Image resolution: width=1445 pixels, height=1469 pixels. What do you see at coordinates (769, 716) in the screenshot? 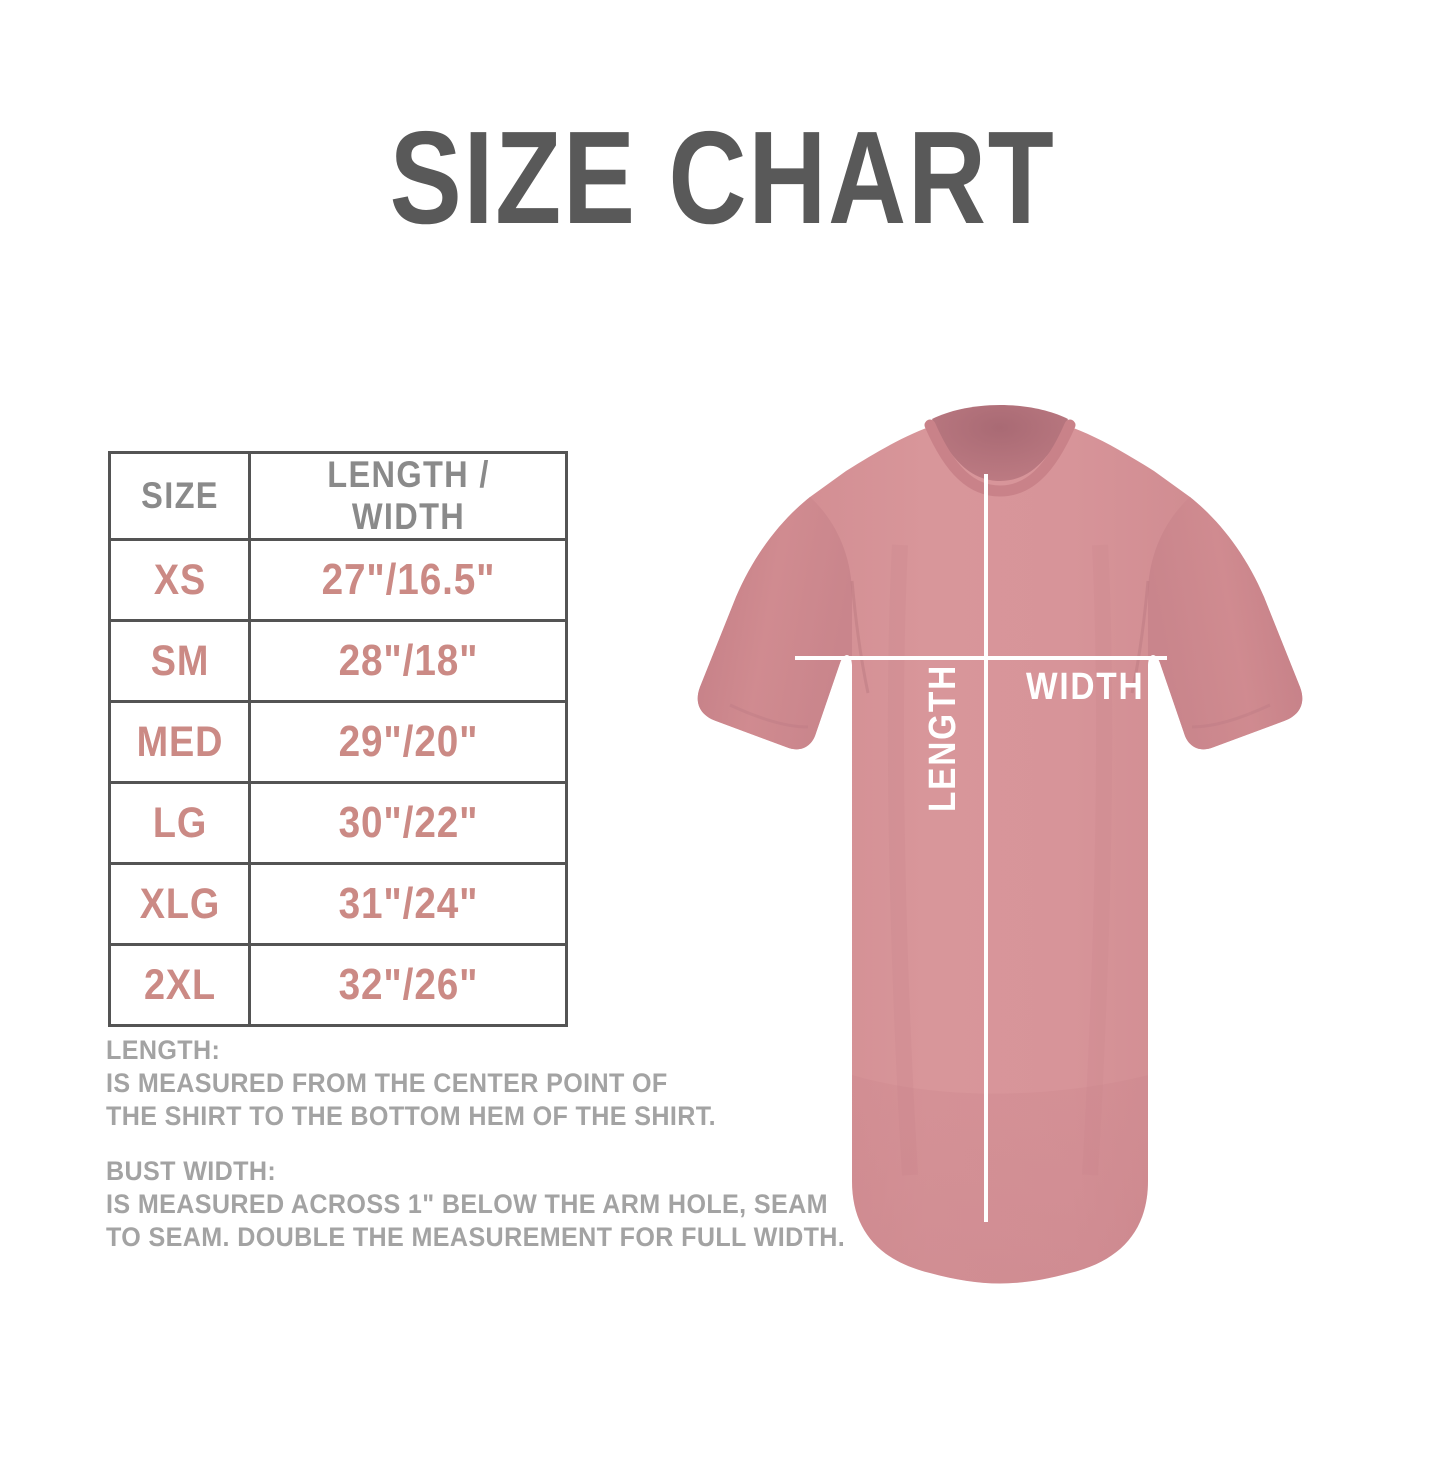
I see `left-sleeve-hem` at bounding box center [769, 716].